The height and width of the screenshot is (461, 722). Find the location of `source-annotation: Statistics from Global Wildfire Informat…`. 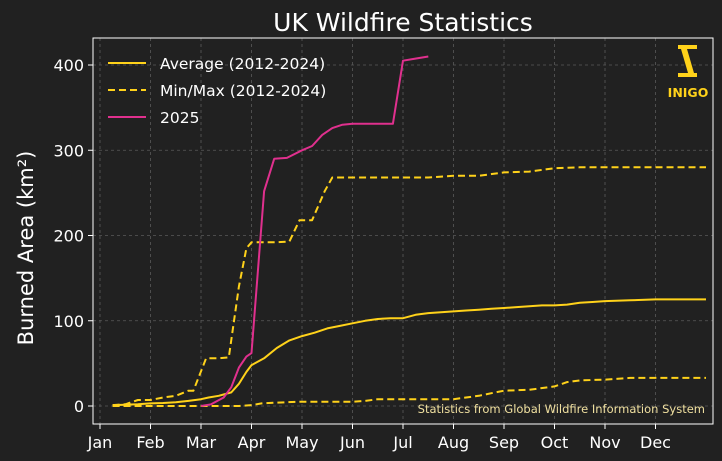

source-annotation: Statistics from Global Wildfire Informat… is located at coordinates (561, 409).